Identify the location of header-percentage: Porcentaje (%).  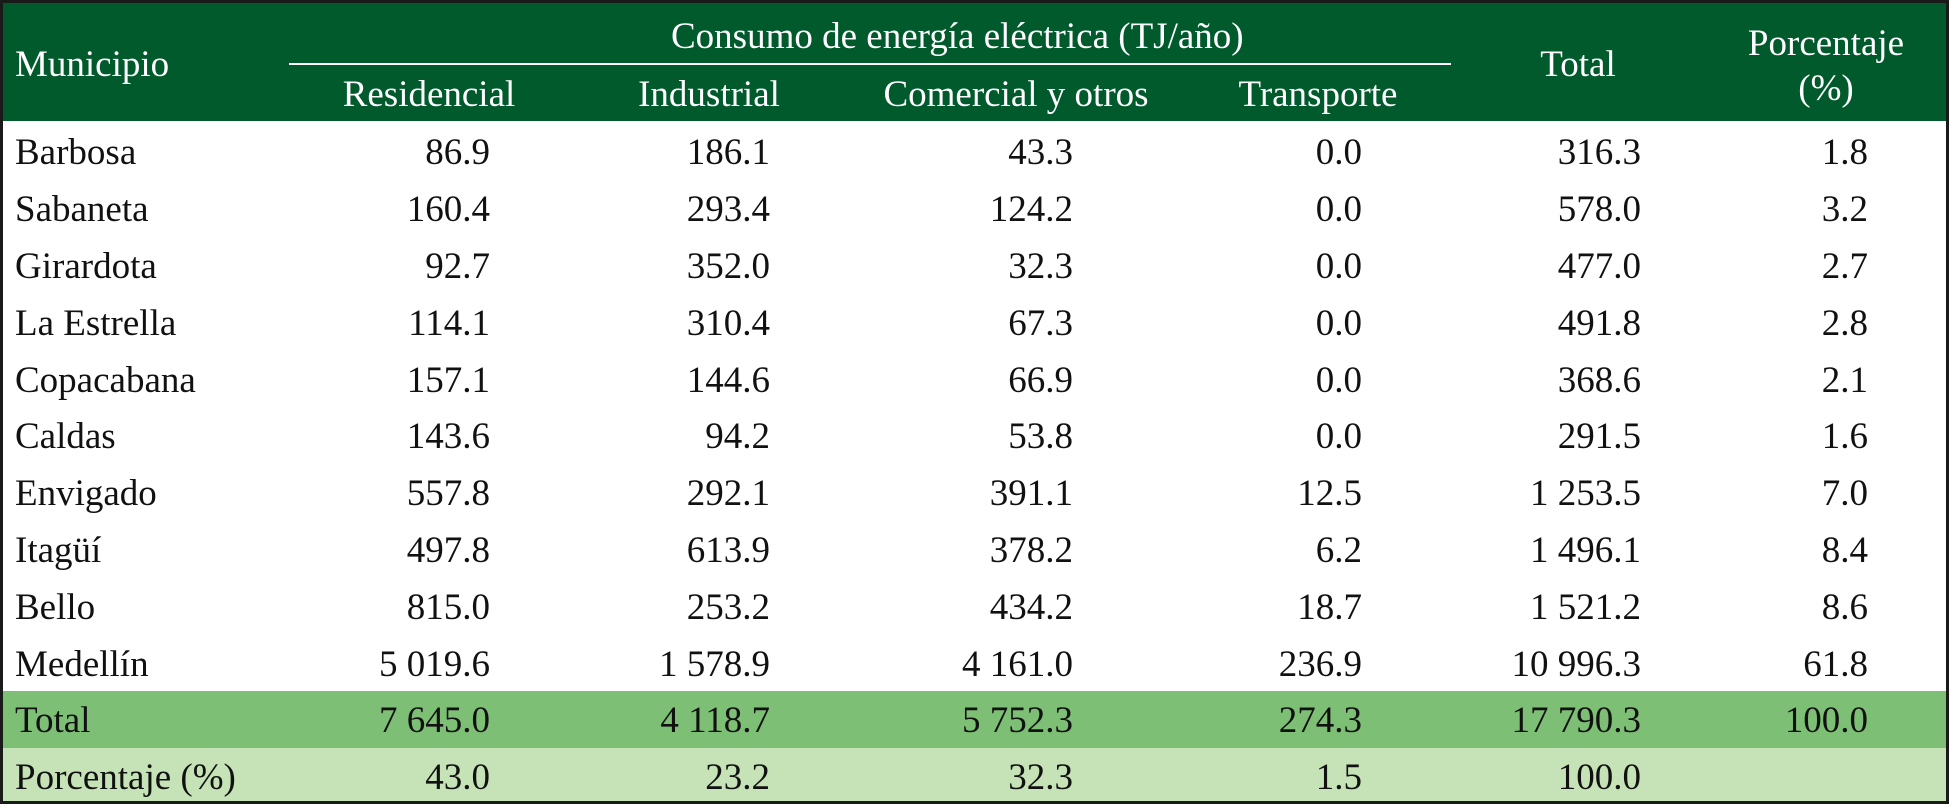
(1826, 66).